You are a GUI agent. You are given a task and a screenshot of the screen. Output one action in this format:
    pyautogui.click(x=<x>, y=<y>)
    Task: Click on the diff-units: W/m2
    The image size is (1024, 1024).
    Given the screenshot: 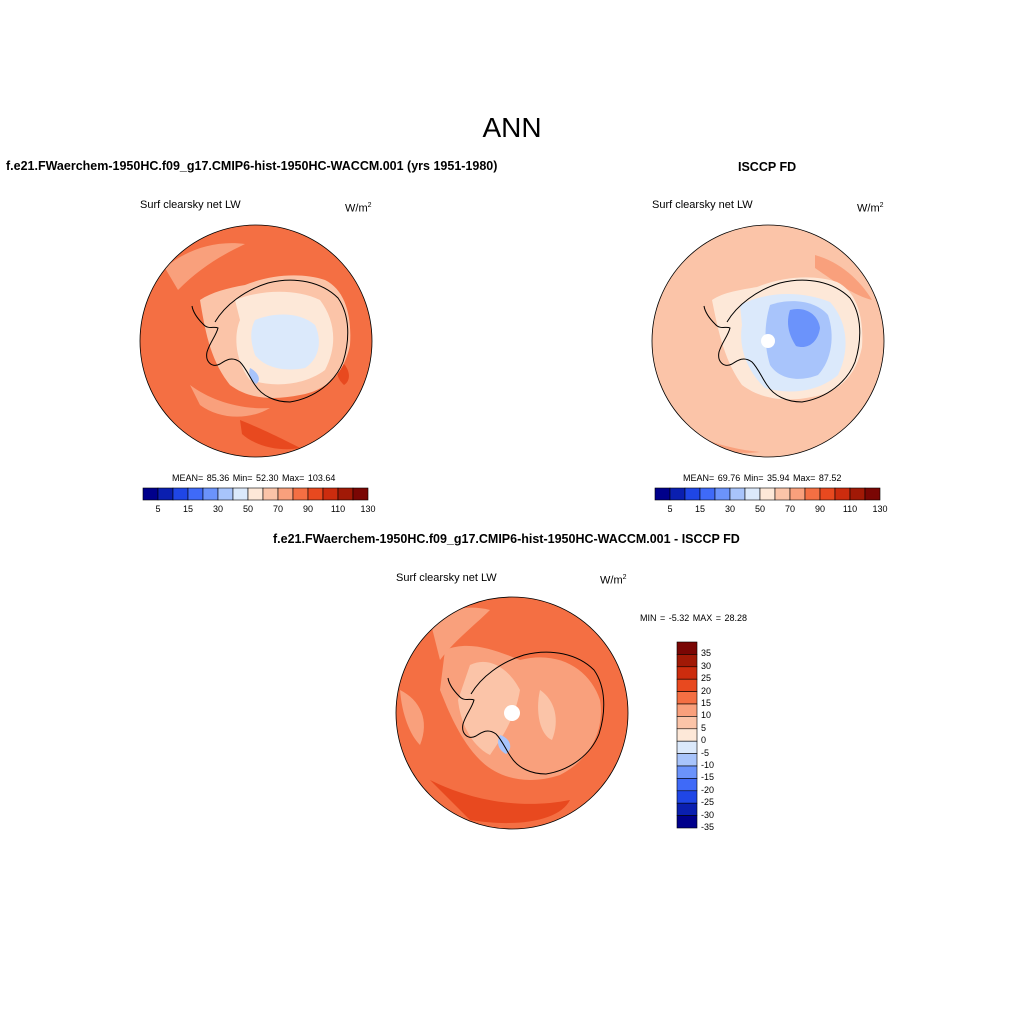 What is the action you would take?
    pyautogui.click(x=613, y=580)
    